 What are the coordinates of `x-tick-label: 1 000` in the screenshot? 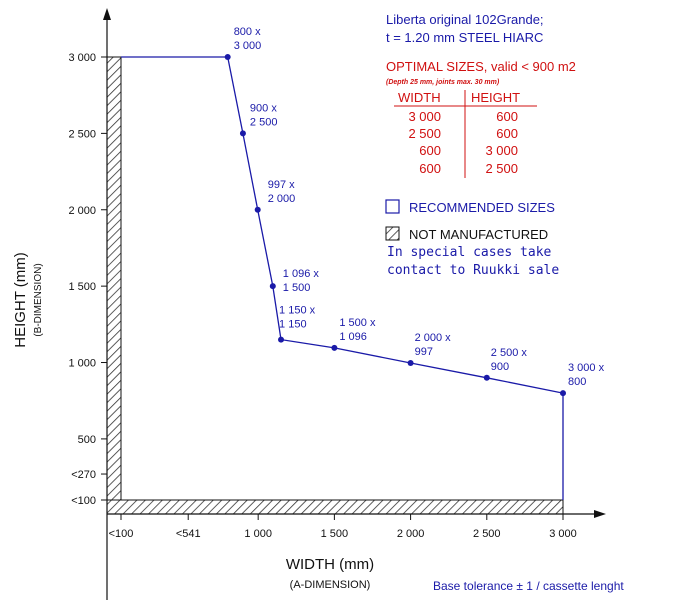 It's located at (258, 534).